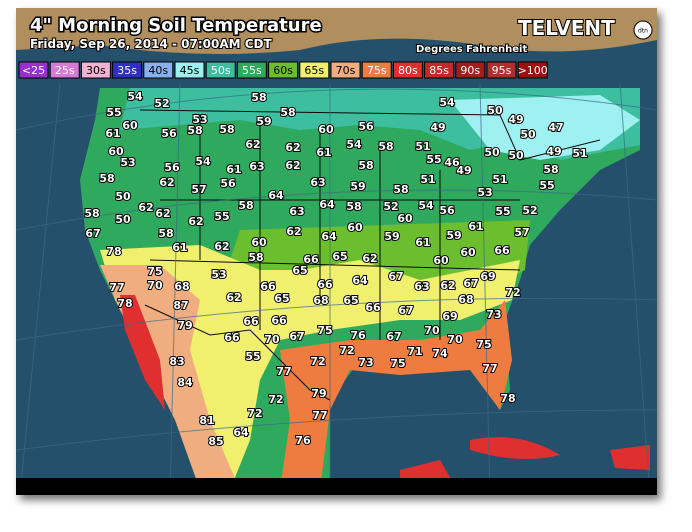 This screenshot has height=532, width=692. Describe the element at coordinates (215, 441) in the screenshot. I see `station-reading: 85` at that location.